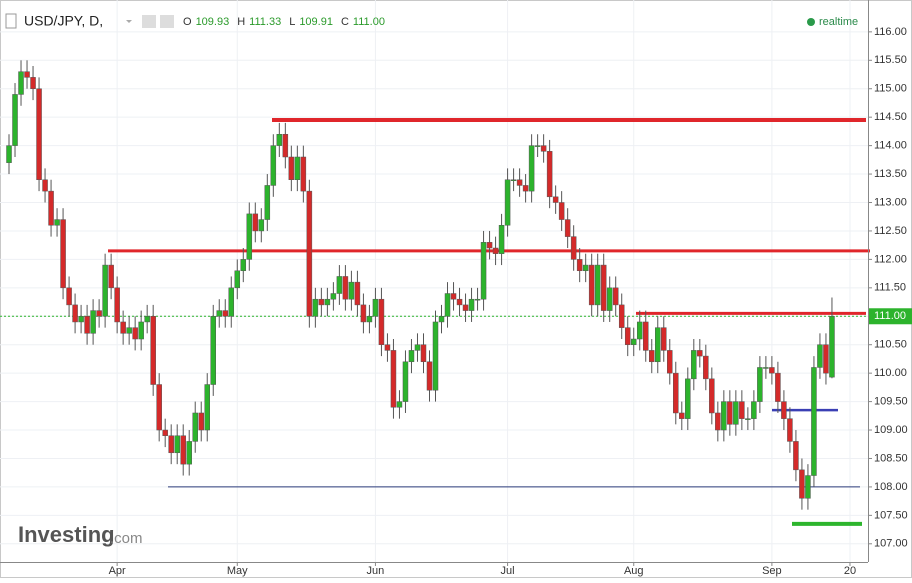  I want to click on brand-suffix: .com, so click(126, 538).